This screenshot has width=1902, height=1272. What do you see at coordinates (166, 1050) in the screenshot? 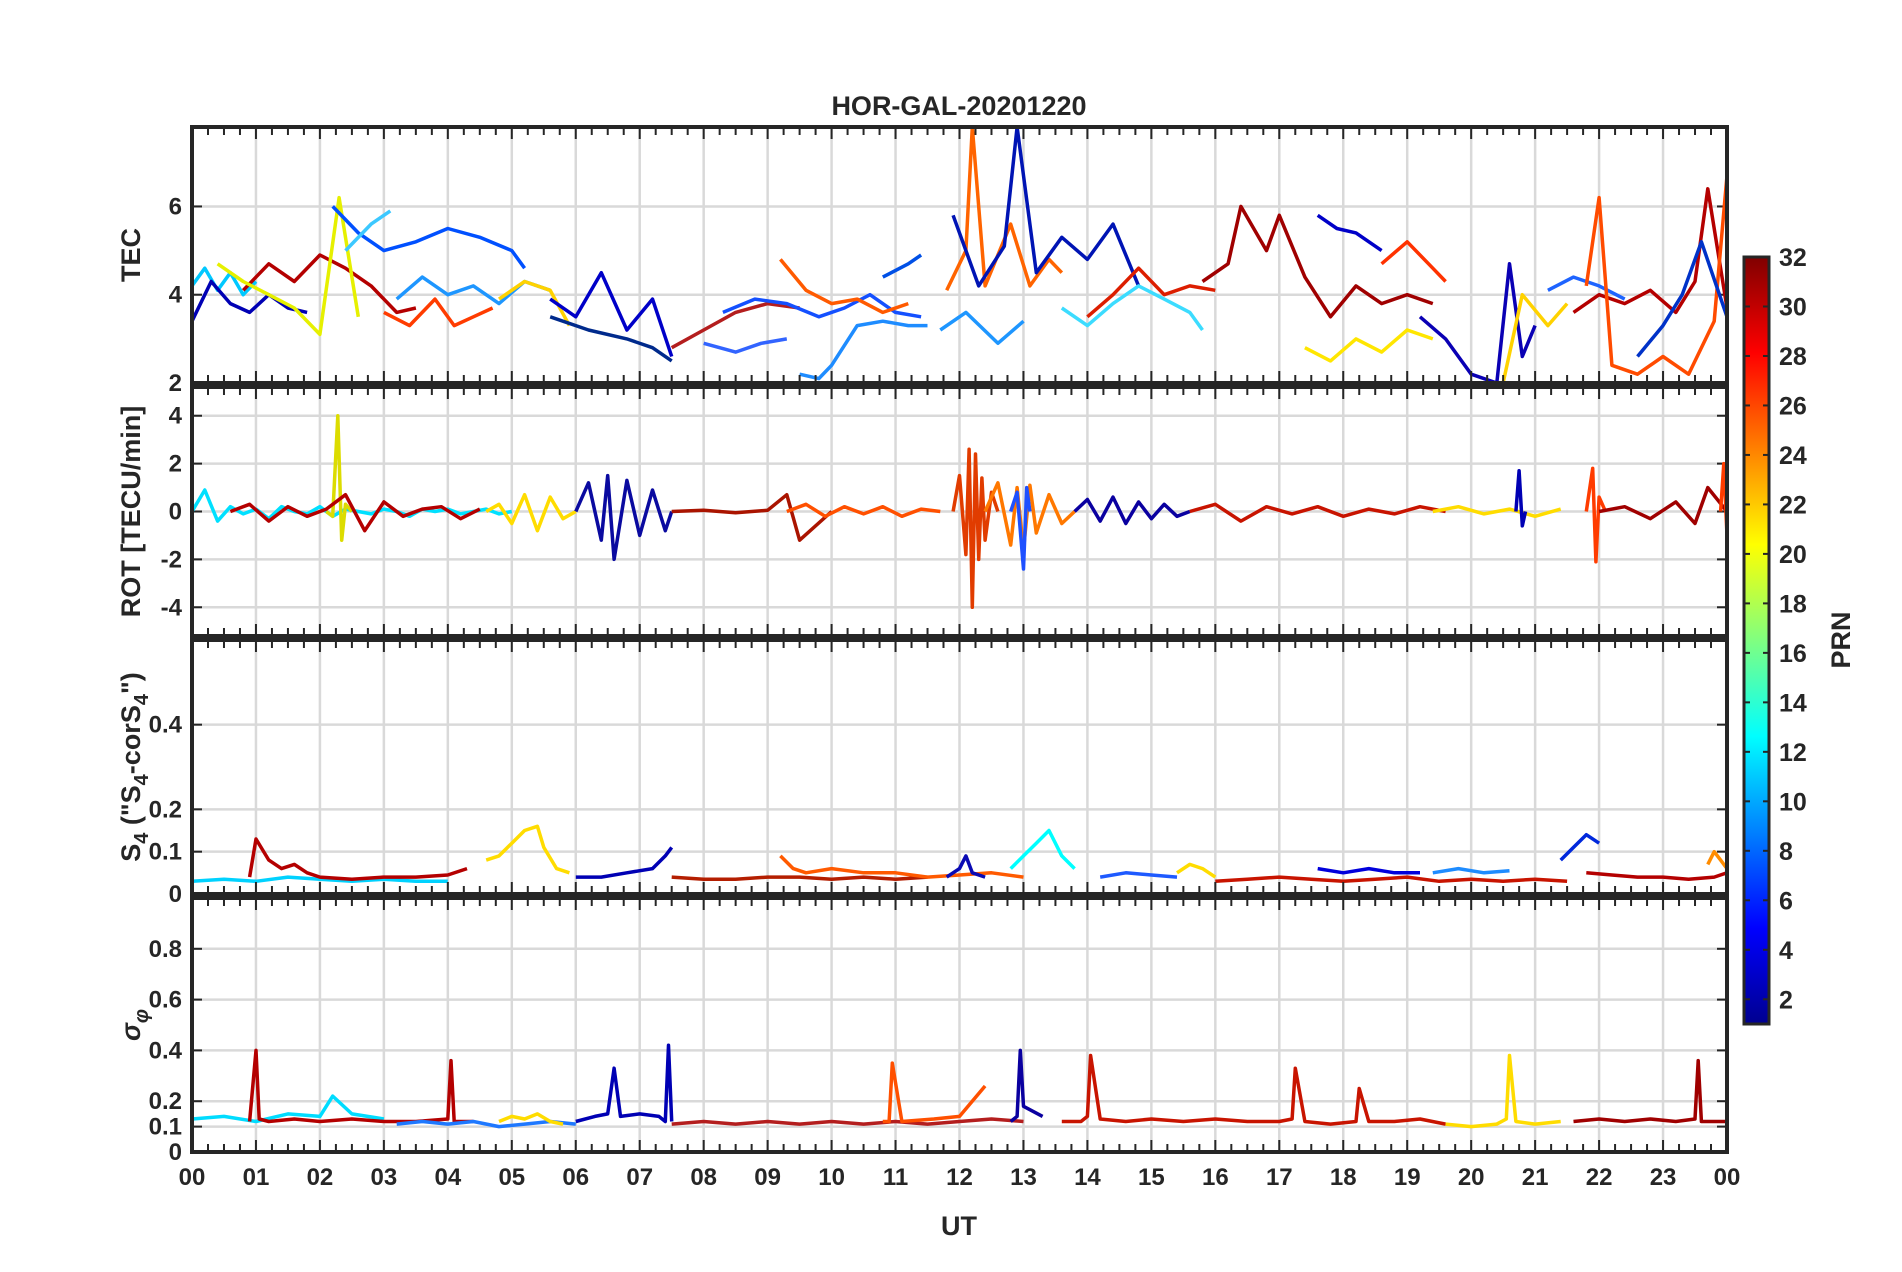
I see `y-tick-label: 0.4` at bounding box center [166, 1050].